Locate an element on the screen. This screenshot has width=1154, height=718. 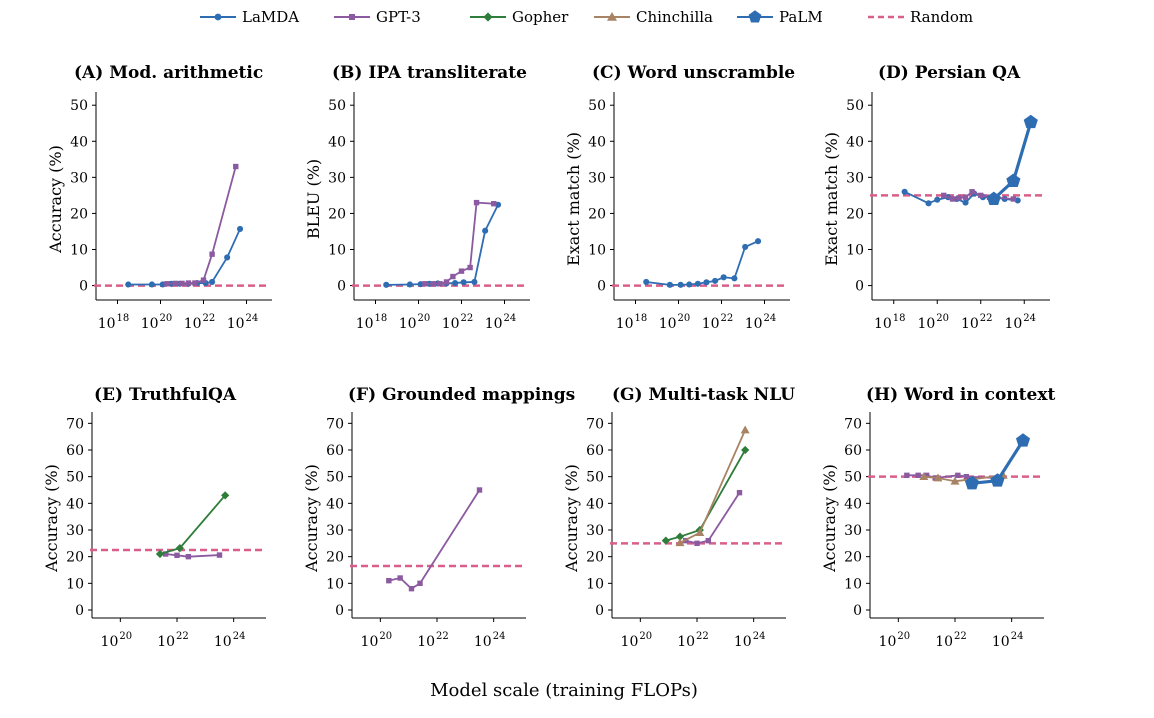
data-point-palm is located at coordinates (1030, 121).